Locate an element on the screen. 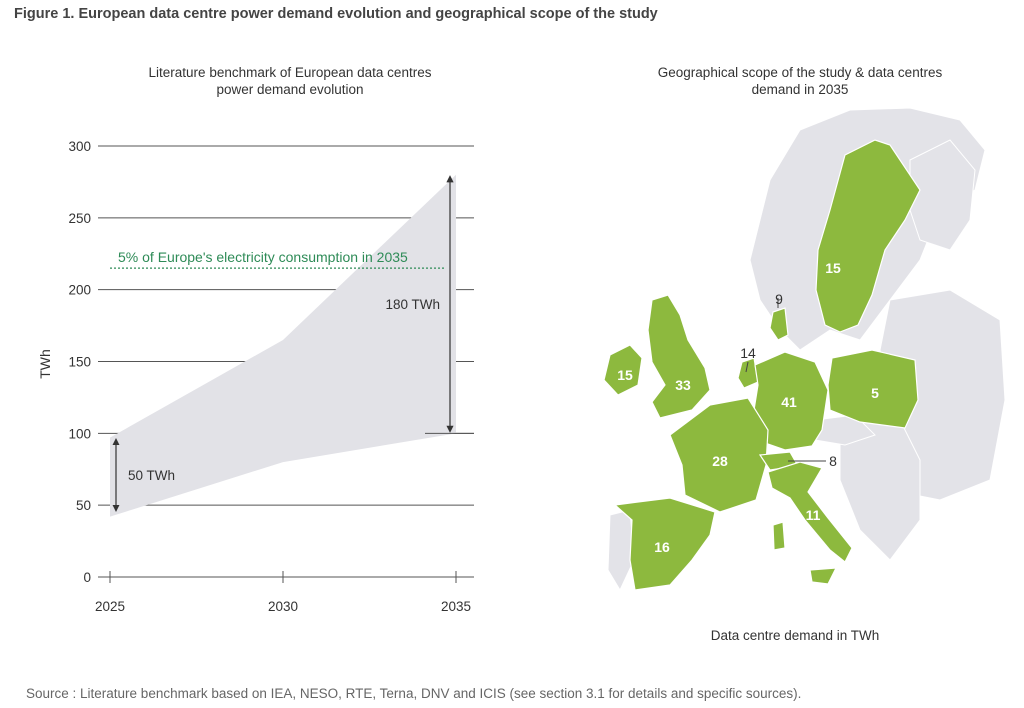 The width and height of the screenshot is (1024, 708). y-tick-label-200: 200 is located at coordinates (79, 290).